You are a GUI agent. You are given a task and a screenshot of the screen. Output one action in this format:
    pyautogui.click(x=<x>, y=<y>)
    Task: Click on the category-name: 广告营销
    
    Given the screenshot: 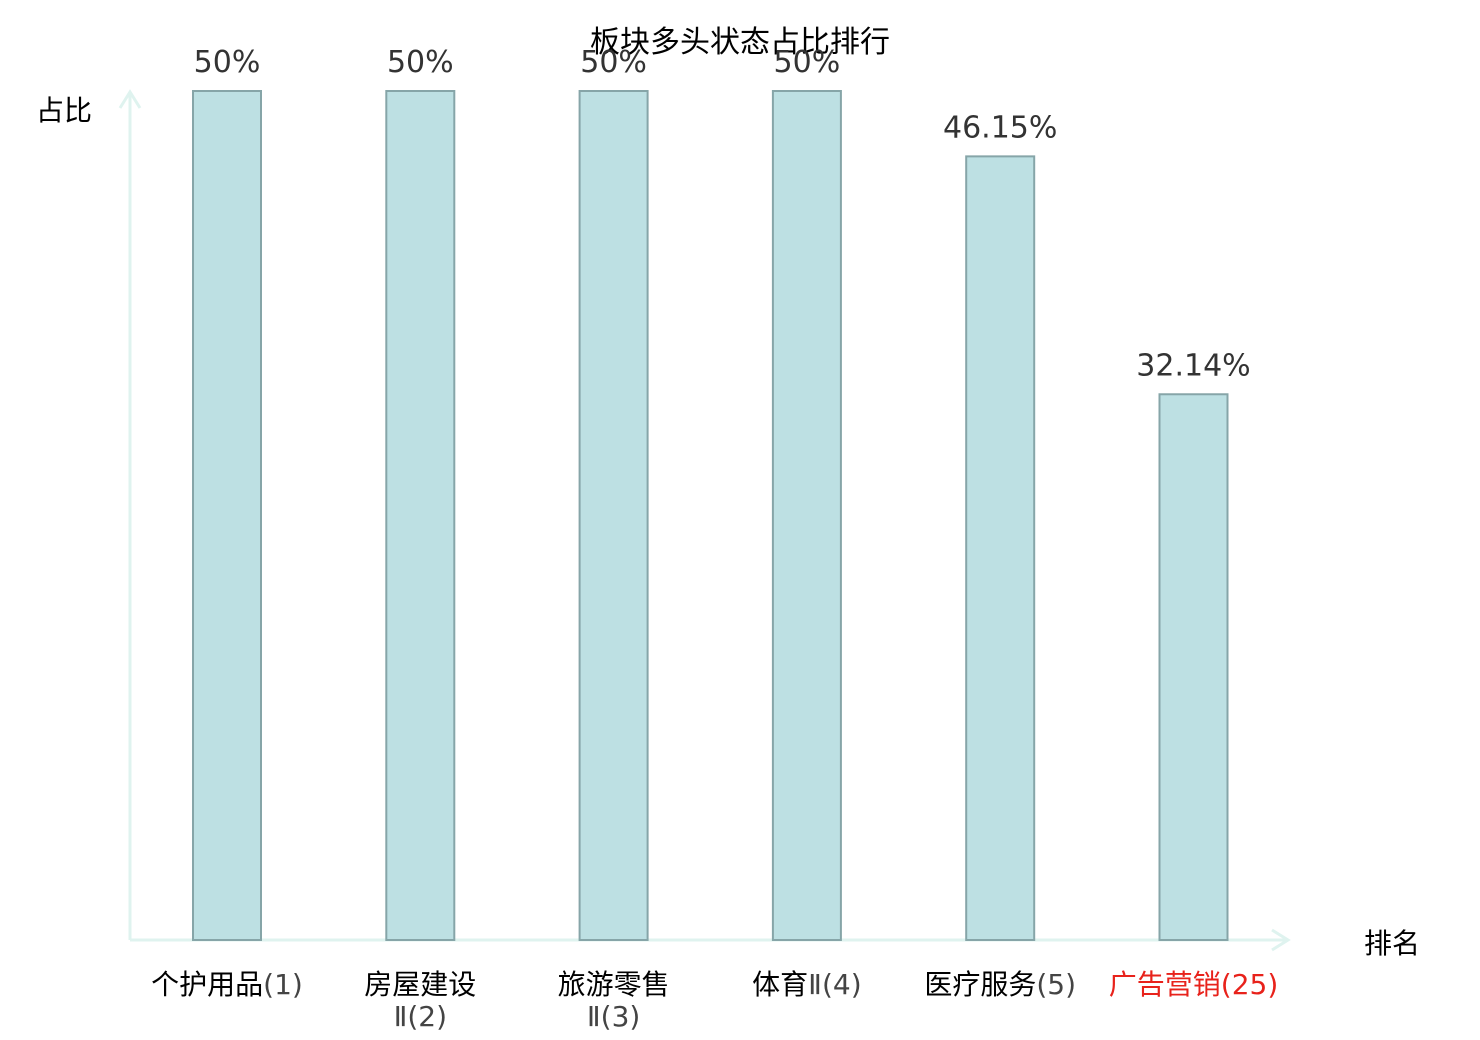 What is the action you would take?
    pyautogui.click(x=1165, y=984)
    